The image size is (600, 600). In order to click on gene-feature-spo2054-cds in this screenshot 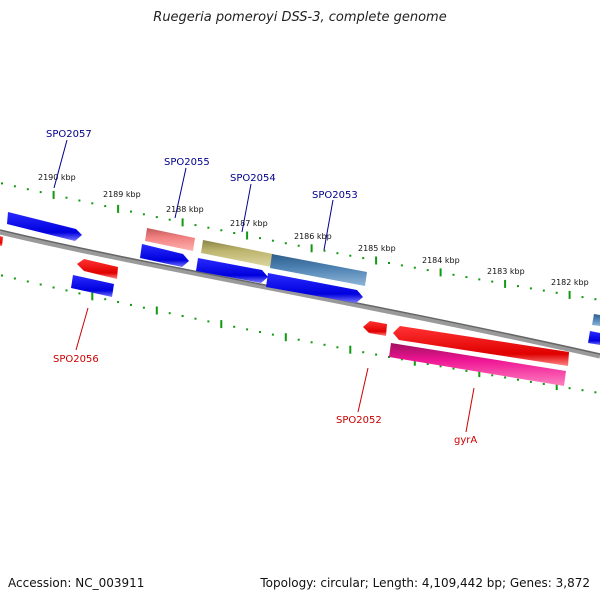, I will do `click(232, 270)`.